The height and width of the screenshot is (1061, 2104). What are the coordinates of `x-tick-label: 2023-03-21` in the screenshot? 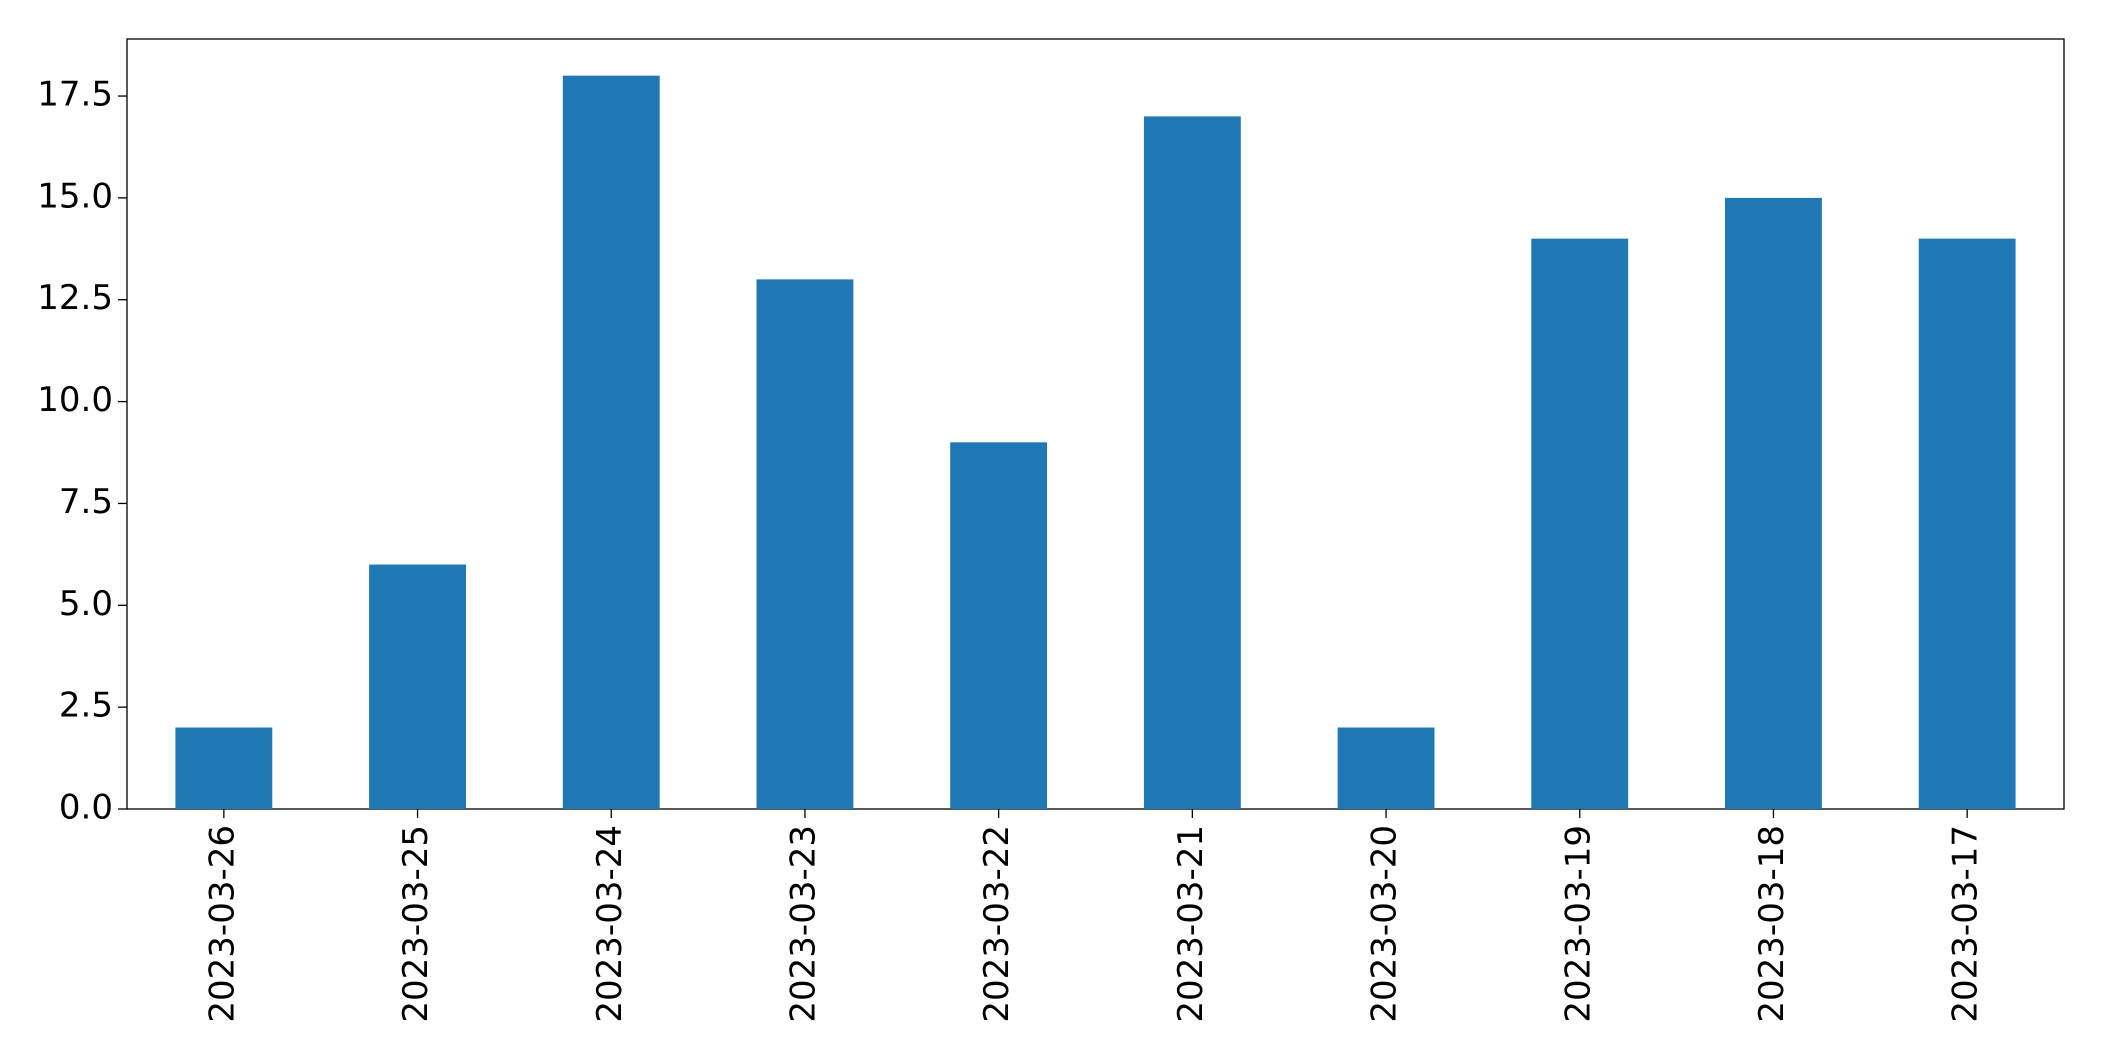 It's located at (1191, 924).